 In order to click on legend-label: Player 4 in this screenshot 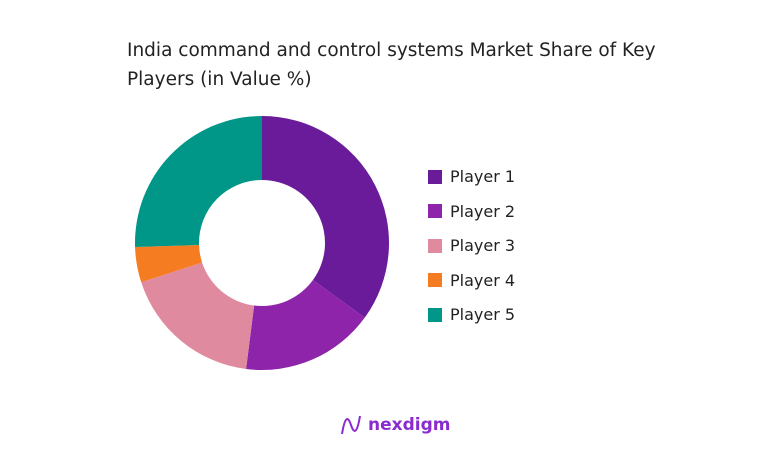, I will do `click(483, 280)`.